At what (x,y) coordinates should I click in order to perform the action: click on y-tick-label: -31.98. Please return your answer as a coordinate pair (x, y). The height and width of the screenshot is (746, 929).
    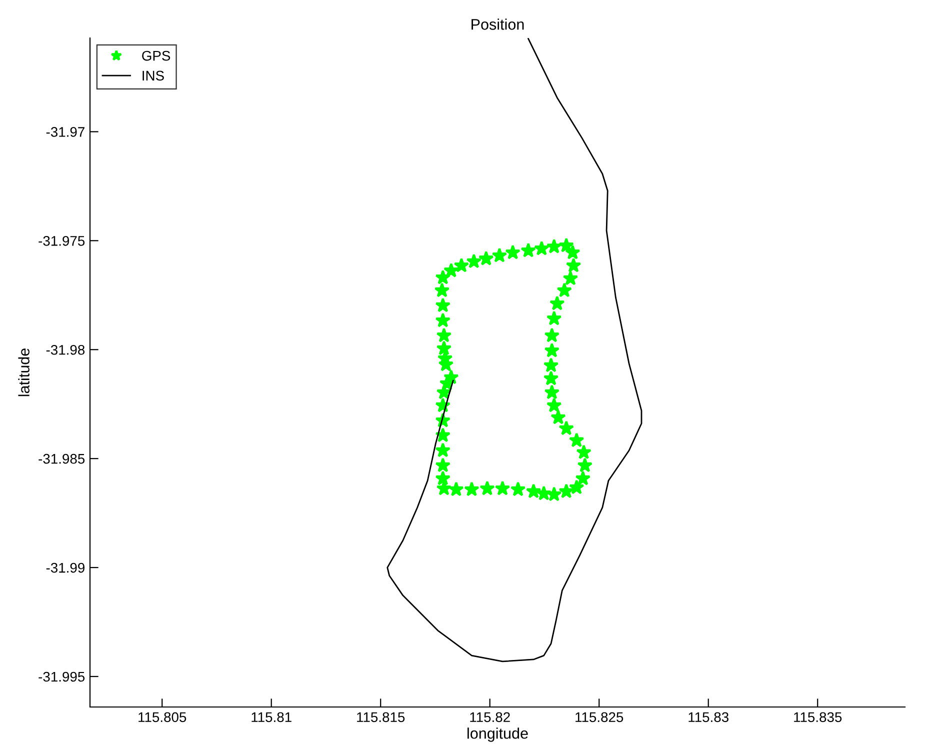
    Looking at the image, I should click on (65, 349).